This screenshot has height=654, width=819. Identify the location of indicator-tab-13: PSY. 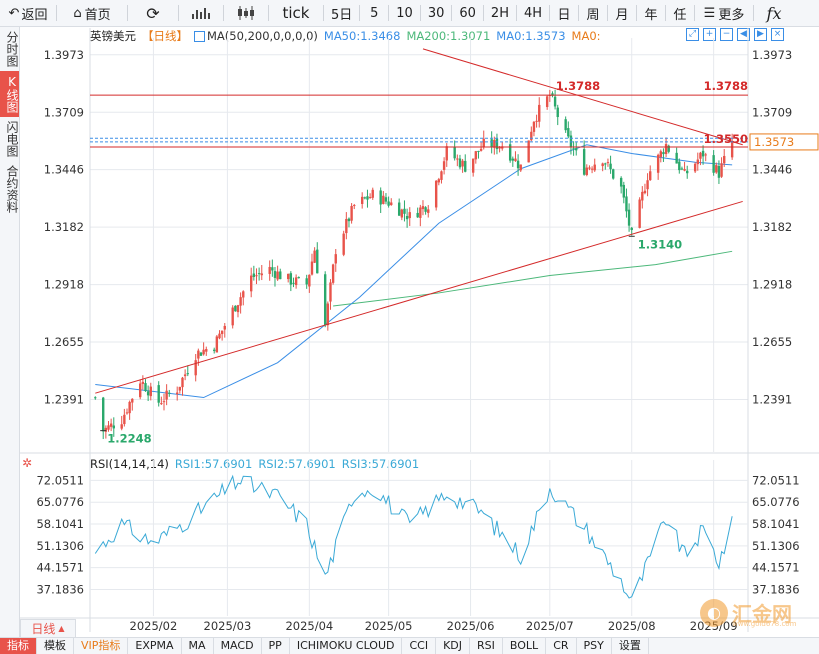
(594, 646).